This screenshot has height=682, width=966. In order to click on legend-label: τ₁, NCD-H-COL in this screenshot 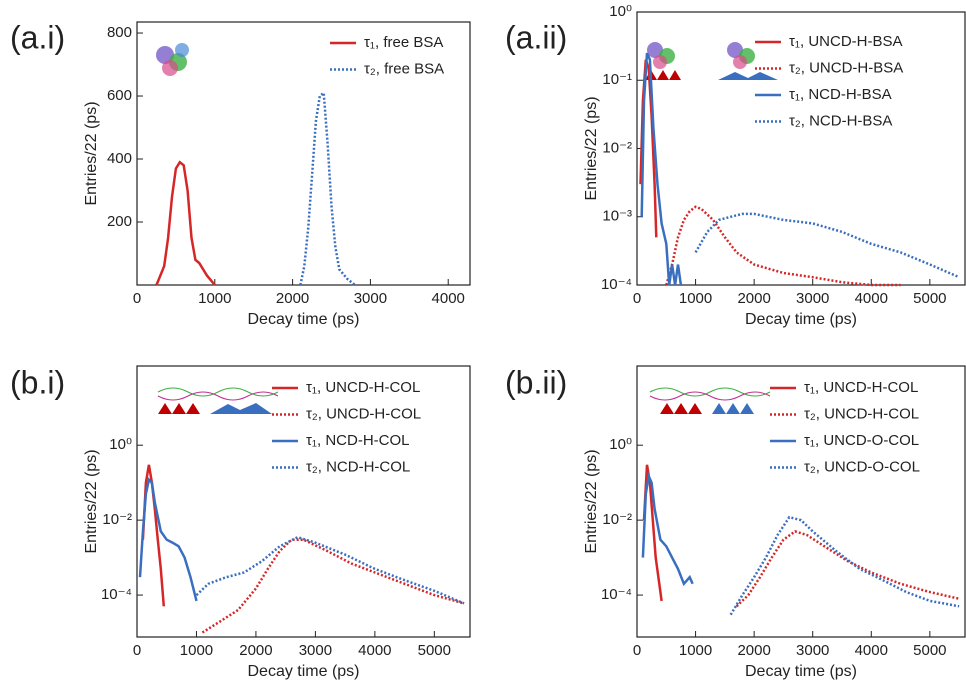, I will do `click(357, 440)`.